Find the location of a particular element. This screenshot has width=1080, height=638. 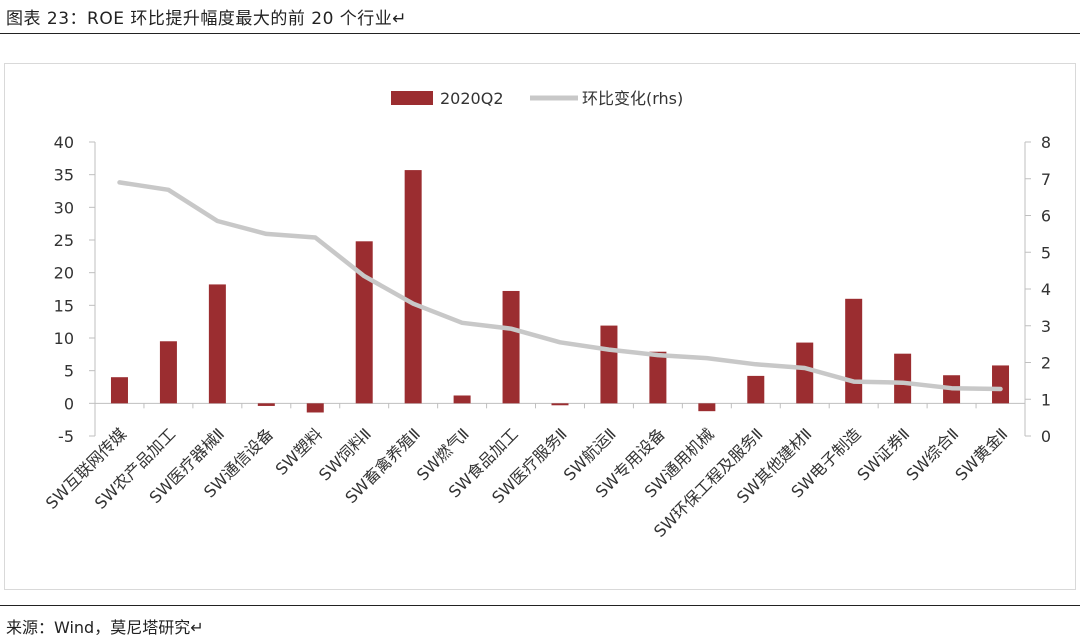

right-tick-label: 7 is located at coordinates (1046, 179).